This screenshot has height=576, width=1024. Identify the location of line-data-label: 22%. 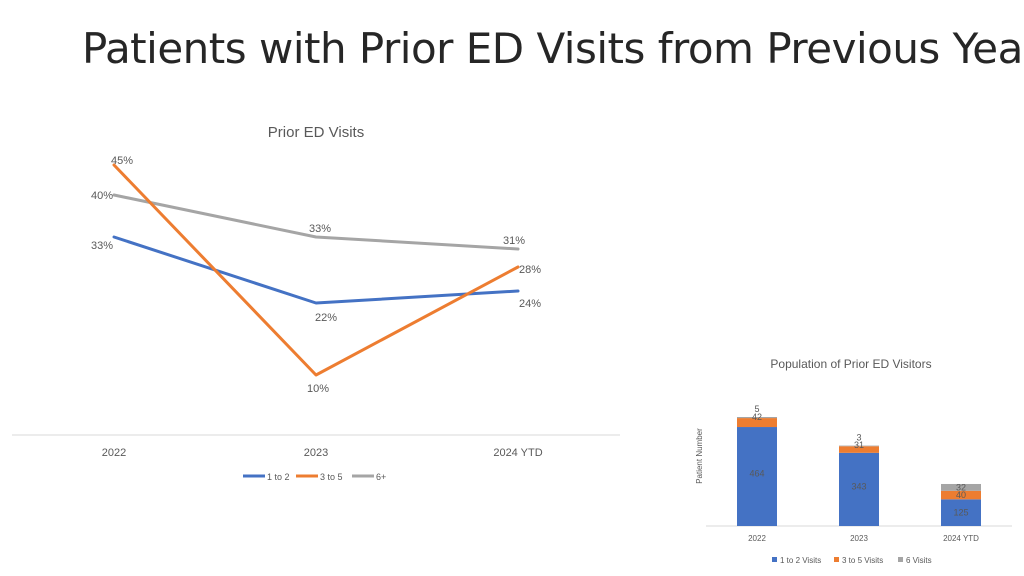
(326, 318).